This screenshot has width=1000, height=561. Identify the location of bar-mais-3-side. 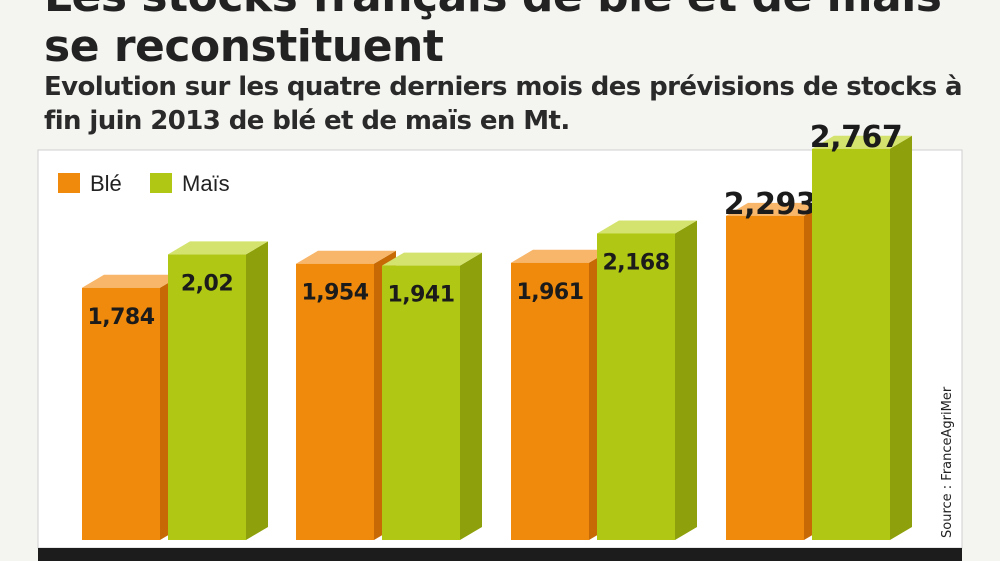
(686, 380).